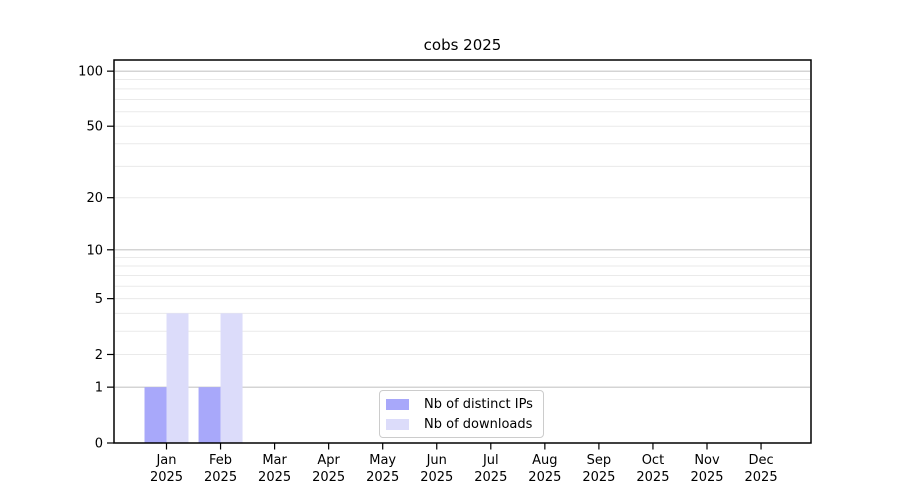  What do you see at coordinates (706, 477) in the screenshot?
I see `x-tick-label-year-nov: 2025` at bounding box center [706, 477].